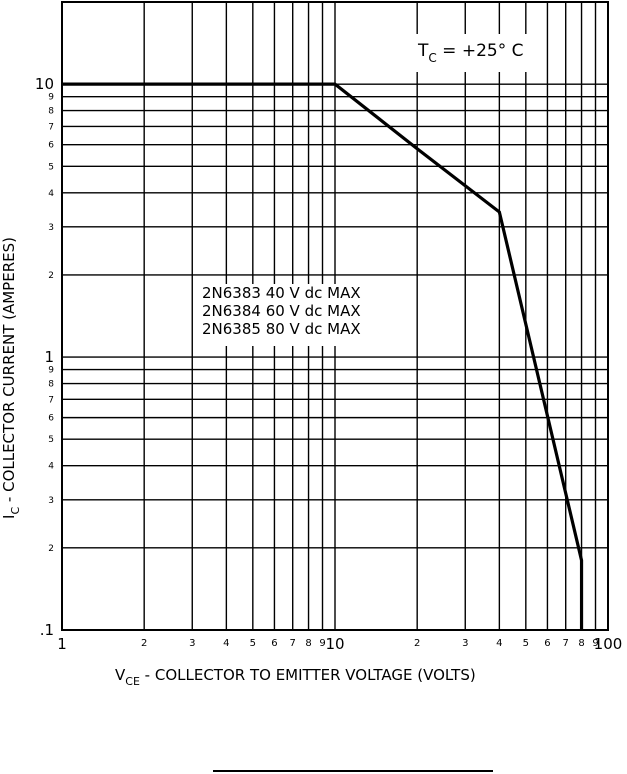  I want to click on x-tick-label: 1, so click(62, 644).